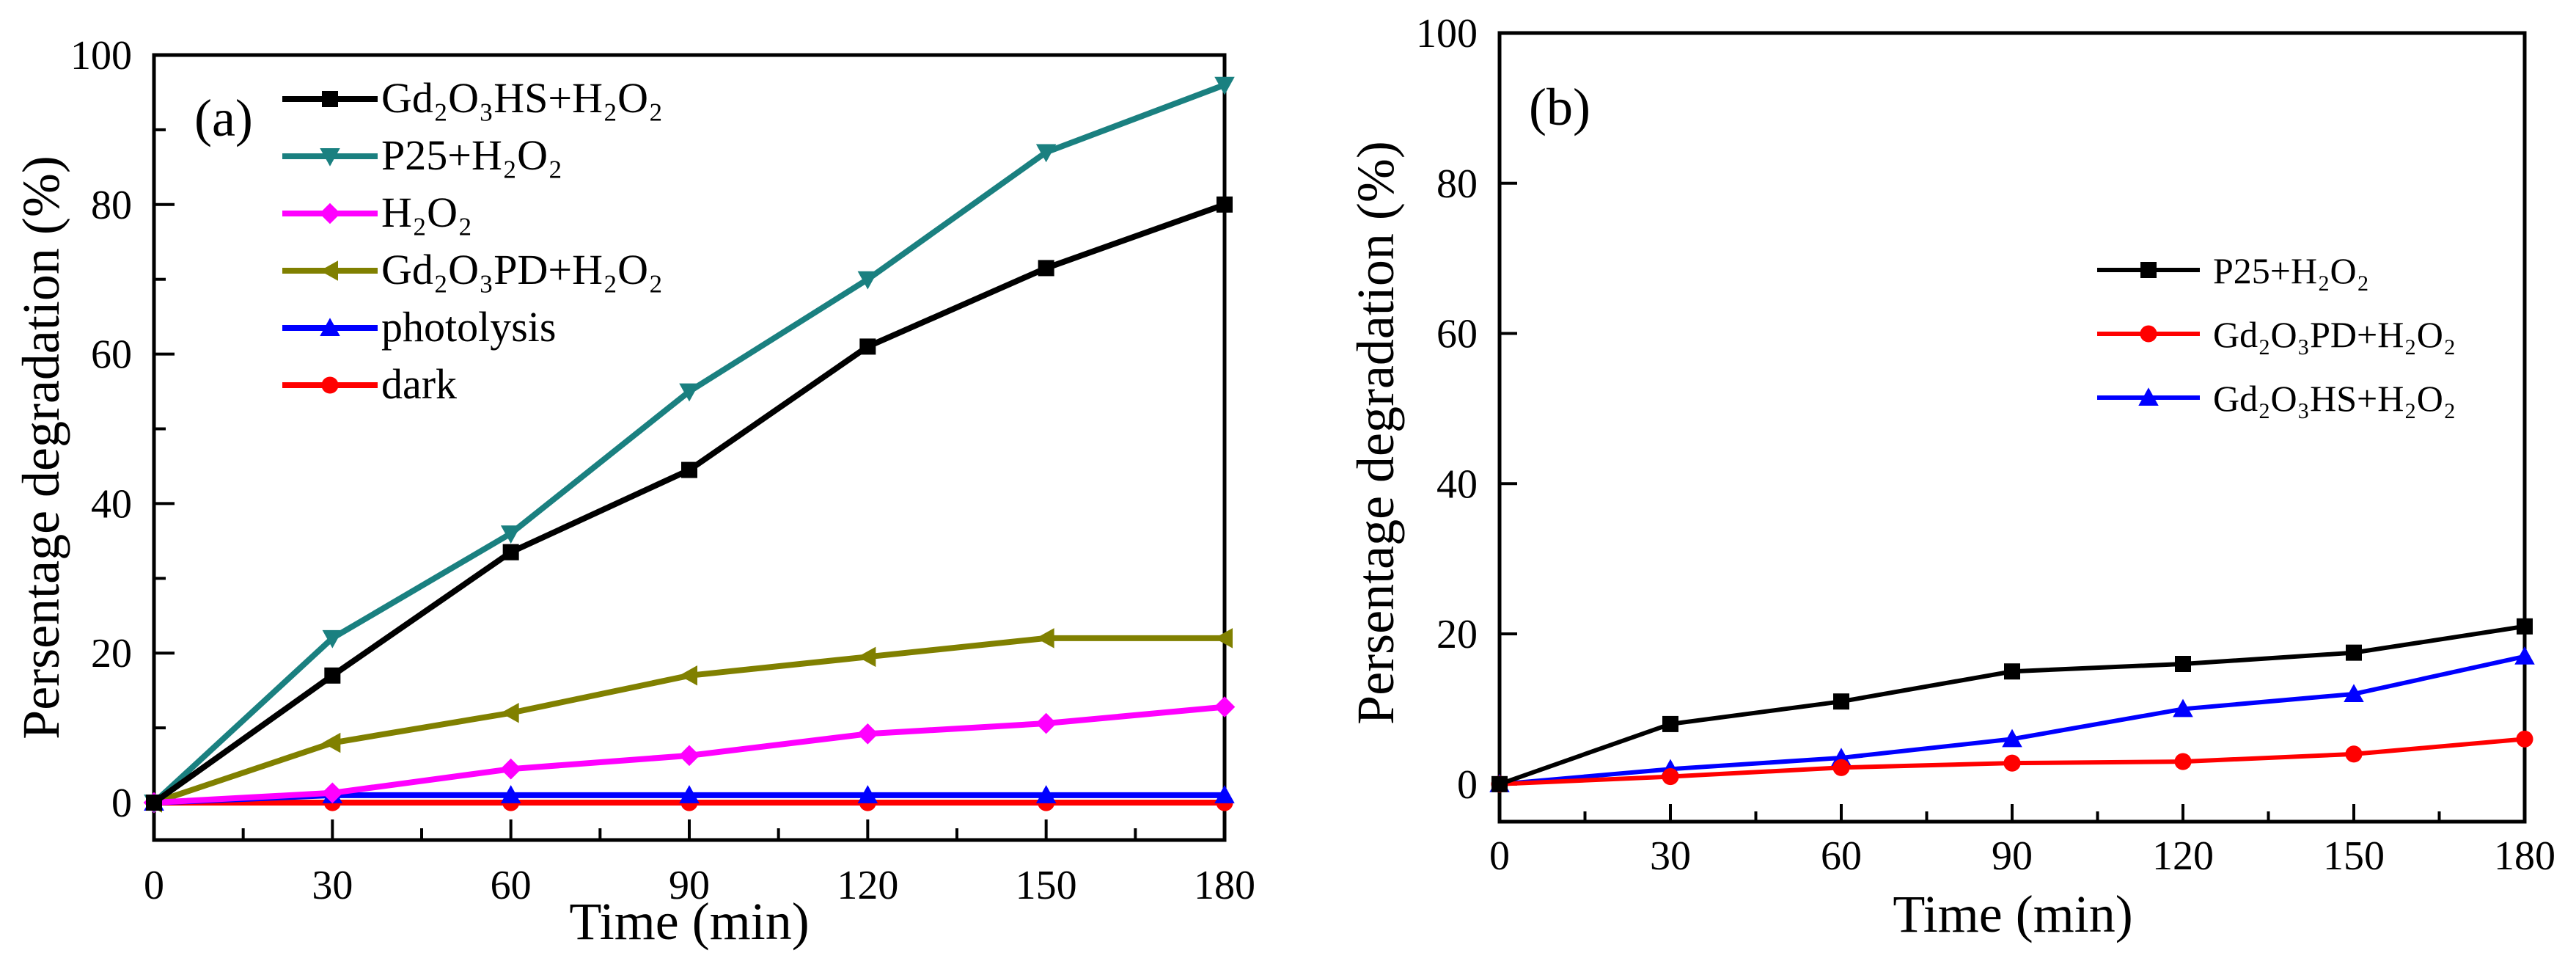 This screenshot has width=2576, height=964. What do you see at coordinates (419, 384) in the screenshot?
I see `legend-label: dark` at bounding box center [419, 384].